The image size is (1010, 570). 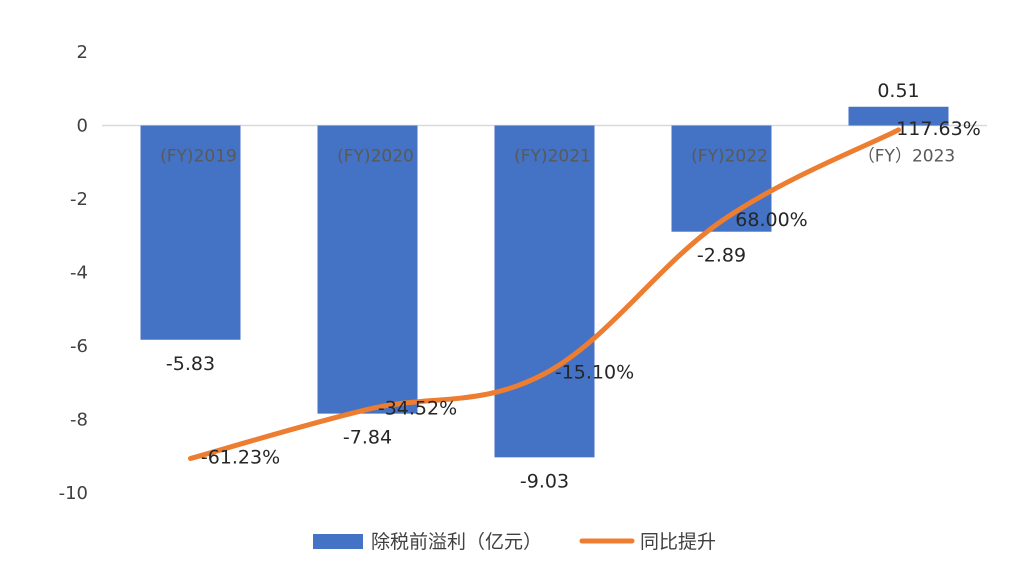 I want to click on y-tick-label: -8, so click(x=79, y=420).